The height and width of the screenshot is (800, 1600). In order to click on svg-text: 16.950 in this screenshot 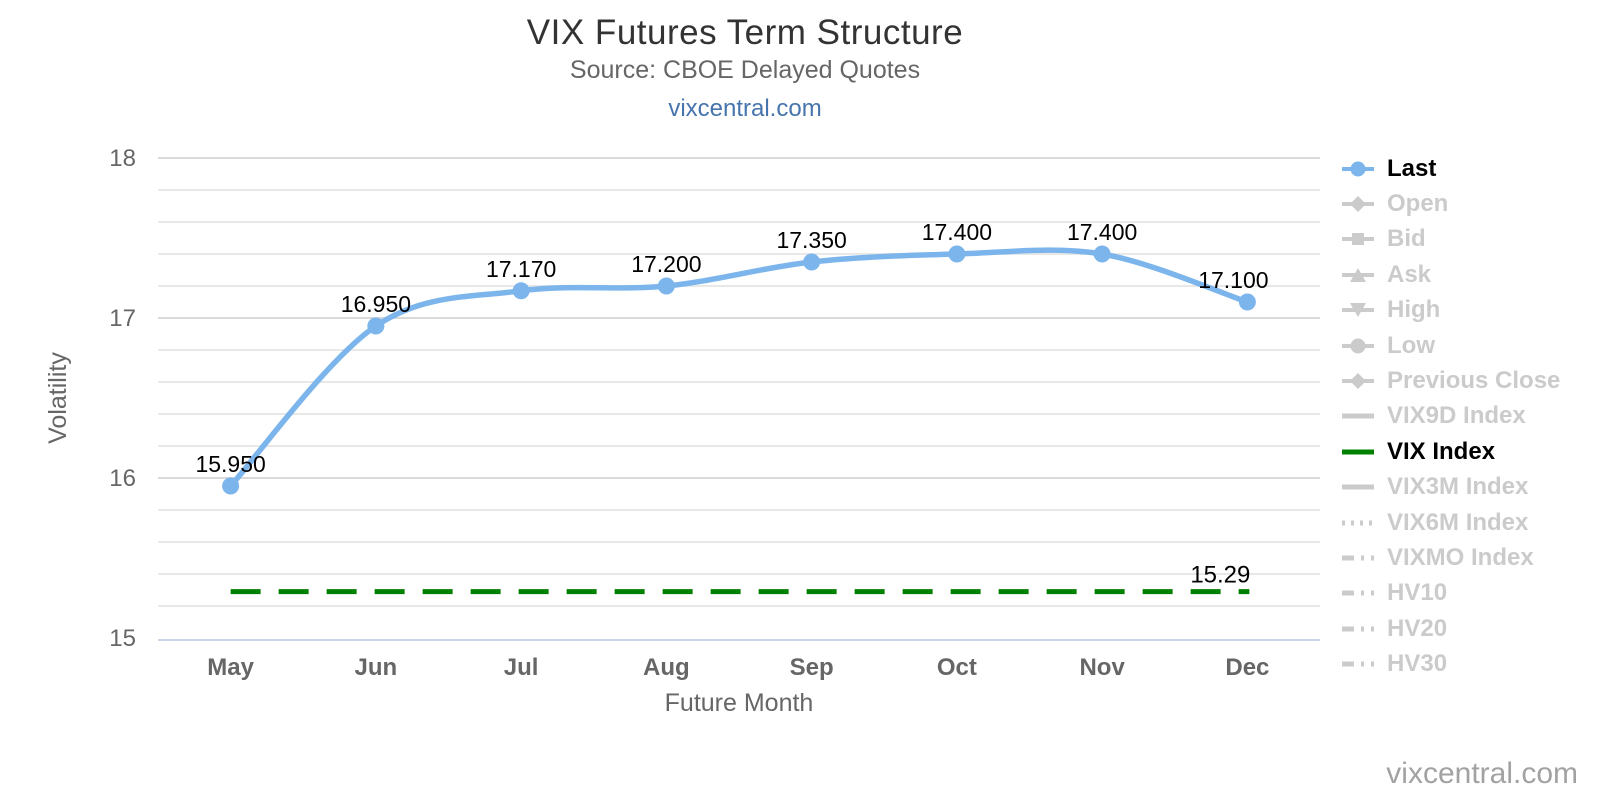, I will do `click(376, 304)`.